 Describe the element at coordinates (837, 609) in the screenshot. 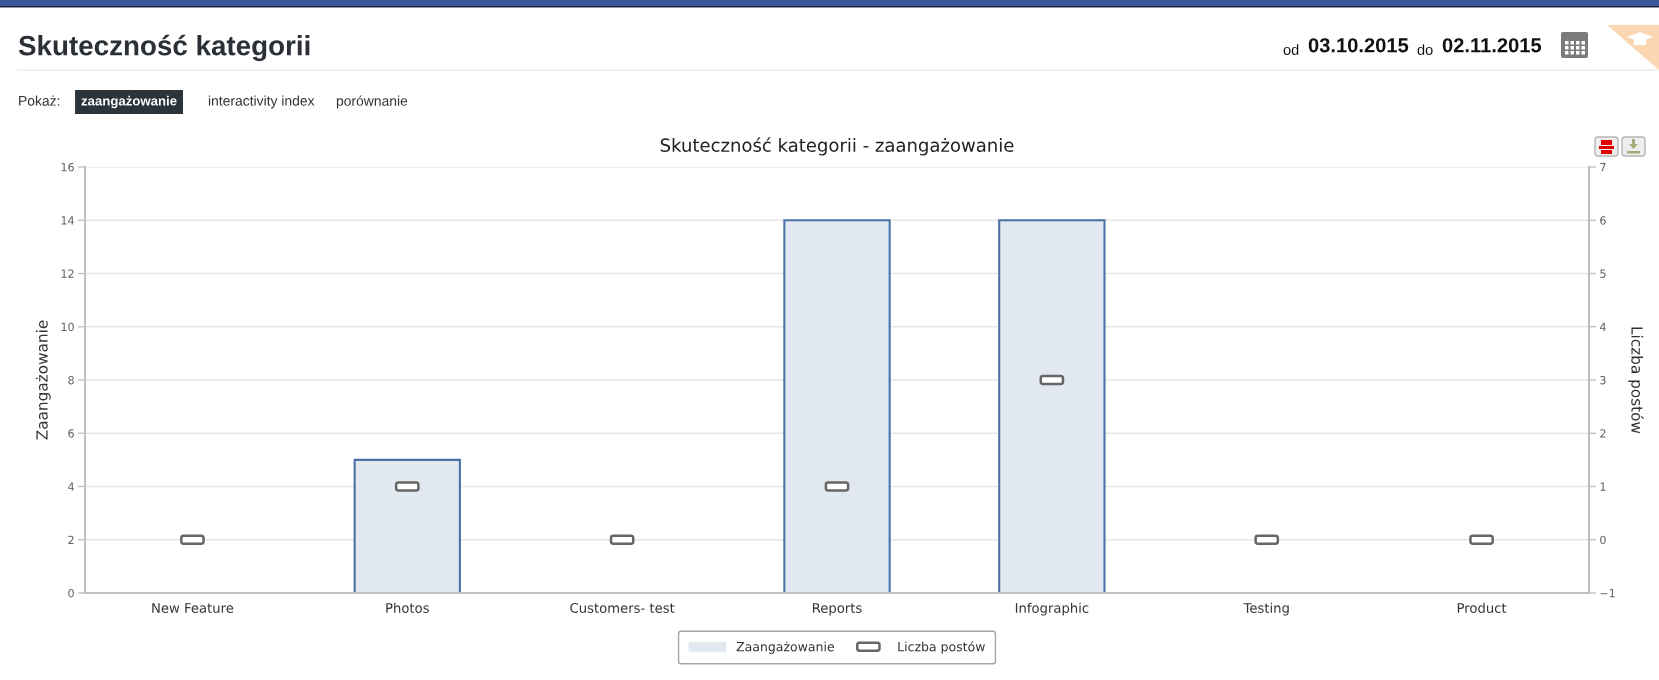

I see `x-tick-label: Reports` at that location.